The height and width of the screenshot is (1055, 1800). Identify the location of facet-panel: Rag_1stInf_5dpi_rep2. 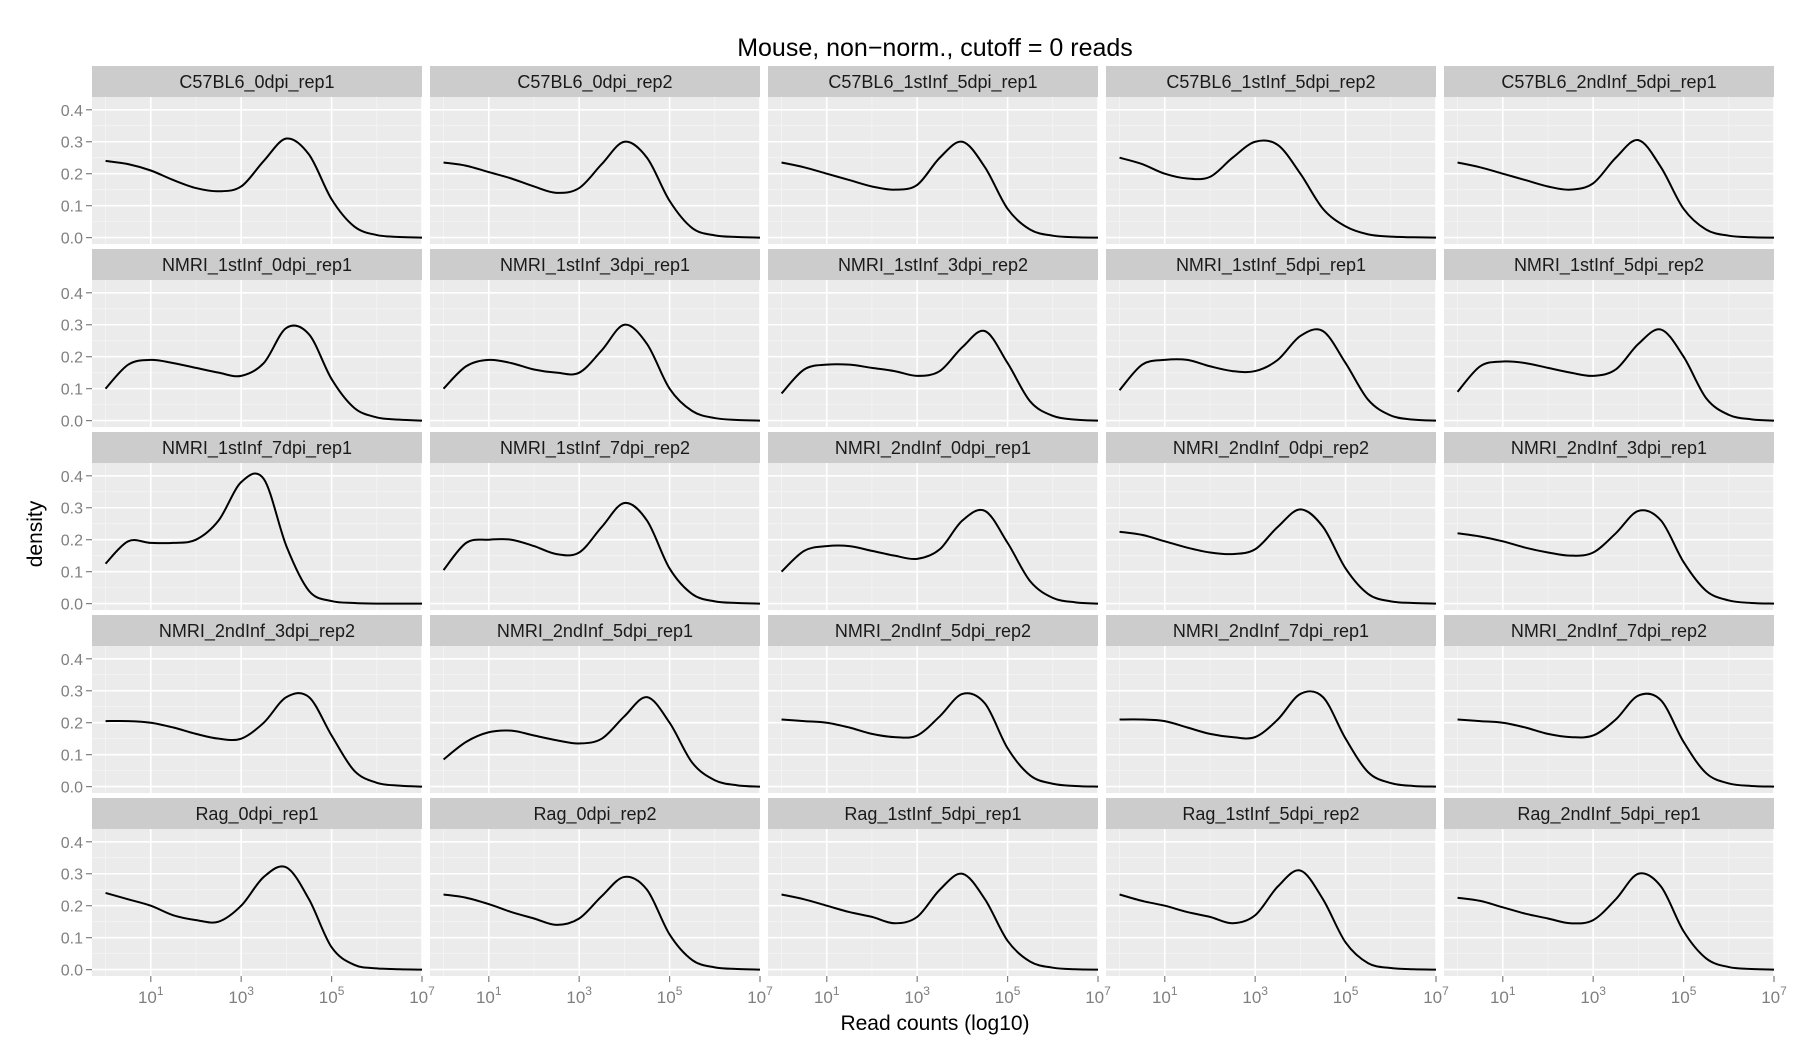
(1271, 887).